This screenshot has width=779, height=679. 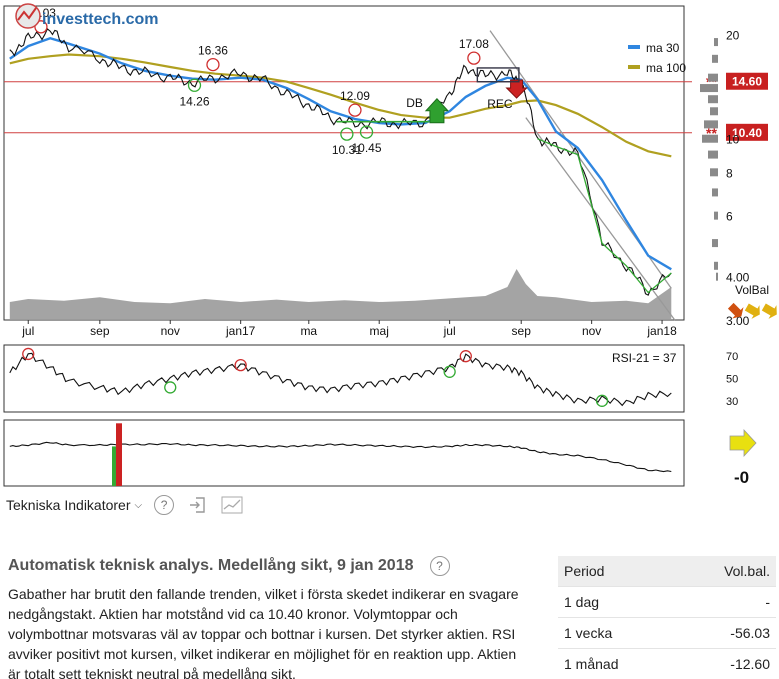 I want to click on x-tick-label: jan17, so click(x=240, y=331).